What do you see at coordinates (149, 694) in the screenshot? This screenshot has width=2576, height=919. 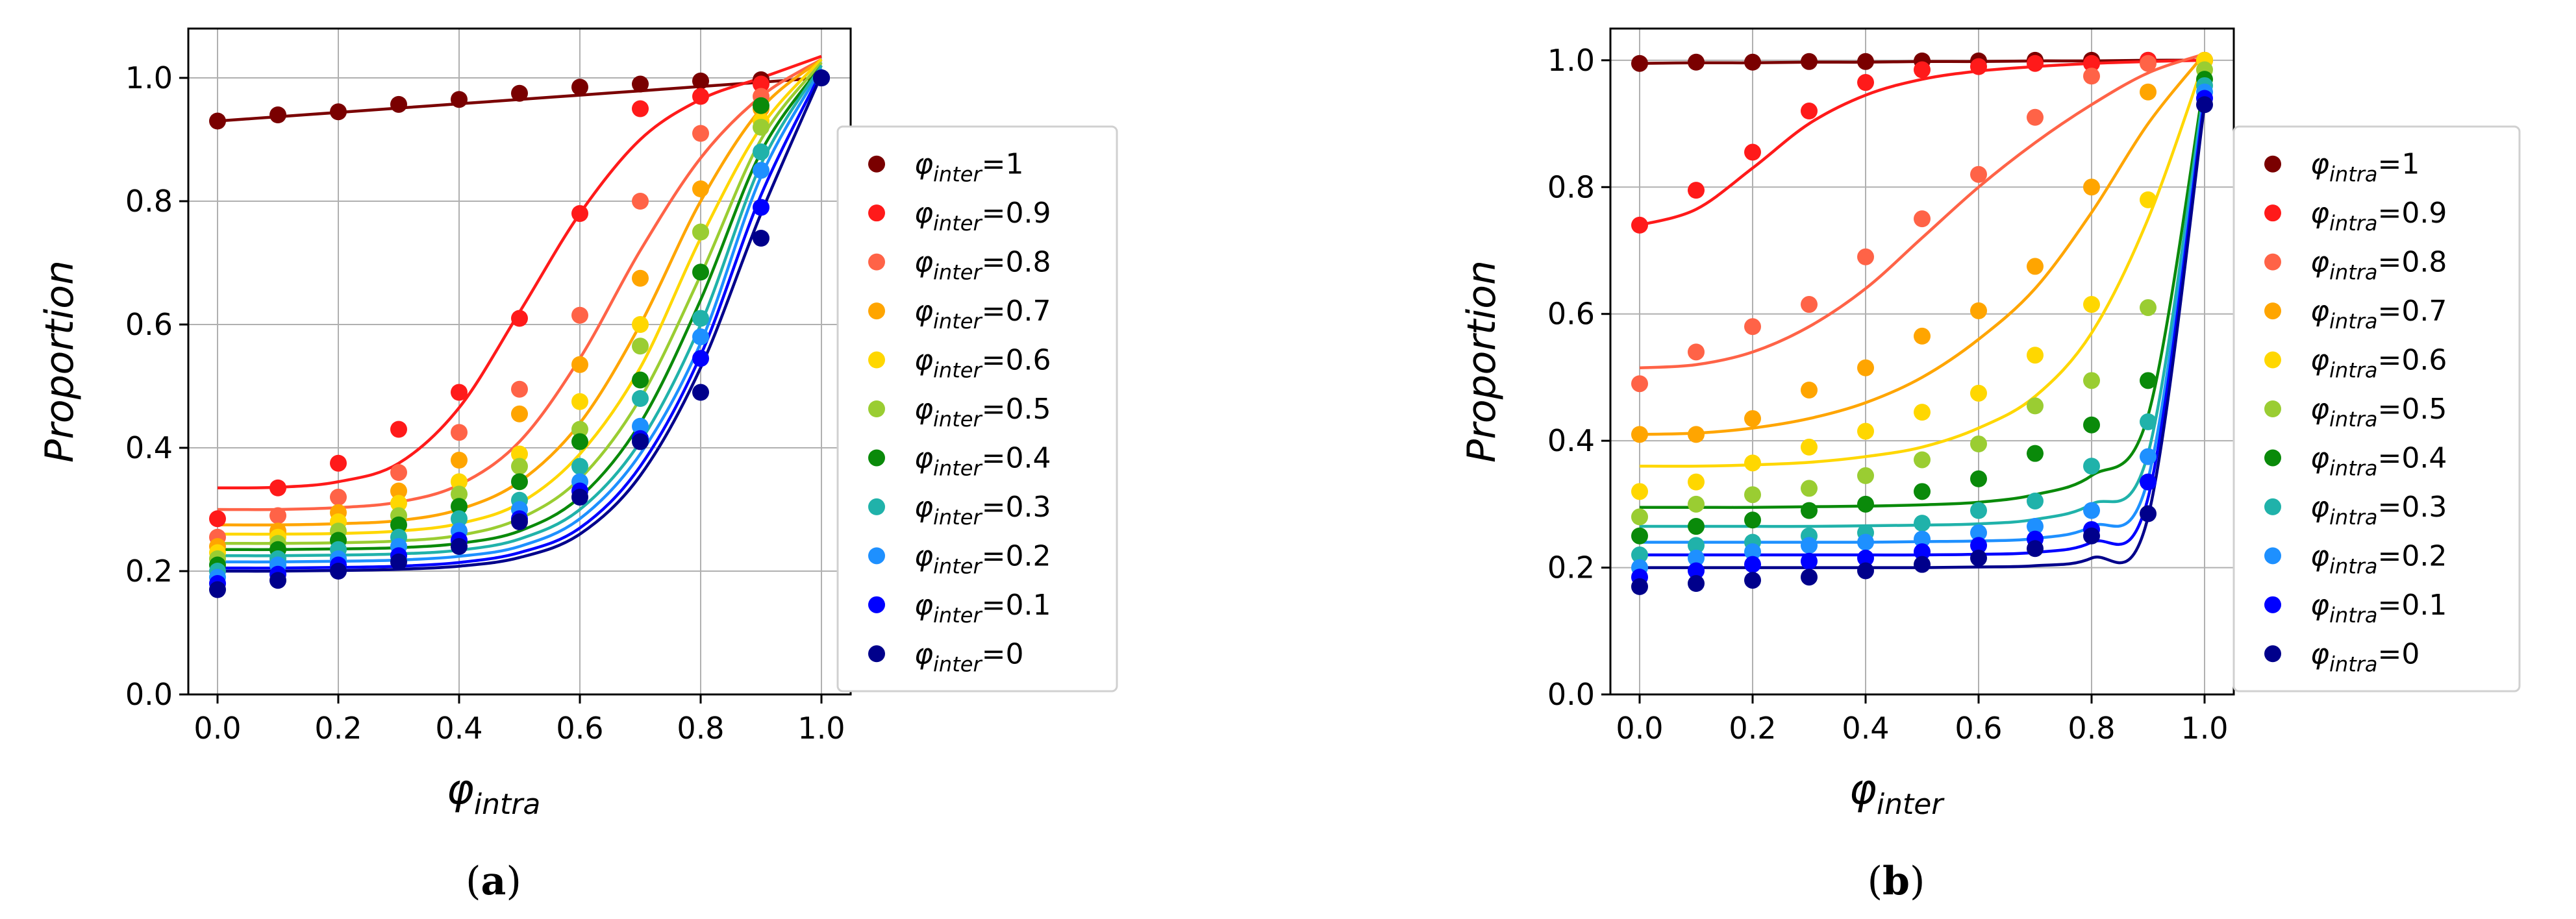 I see `y-tick-label: 0.0` at bounding box center [149, 694].